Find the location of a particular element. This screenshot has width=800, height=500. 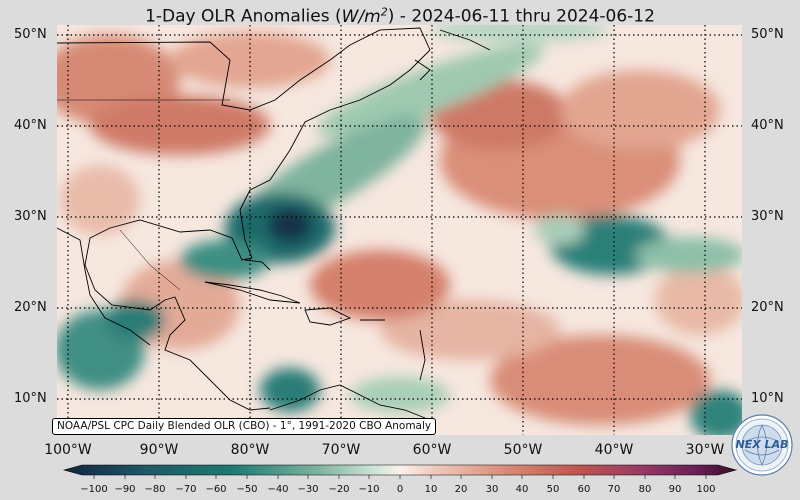

lon-label: 100°W is located at coordinates (68, 450).